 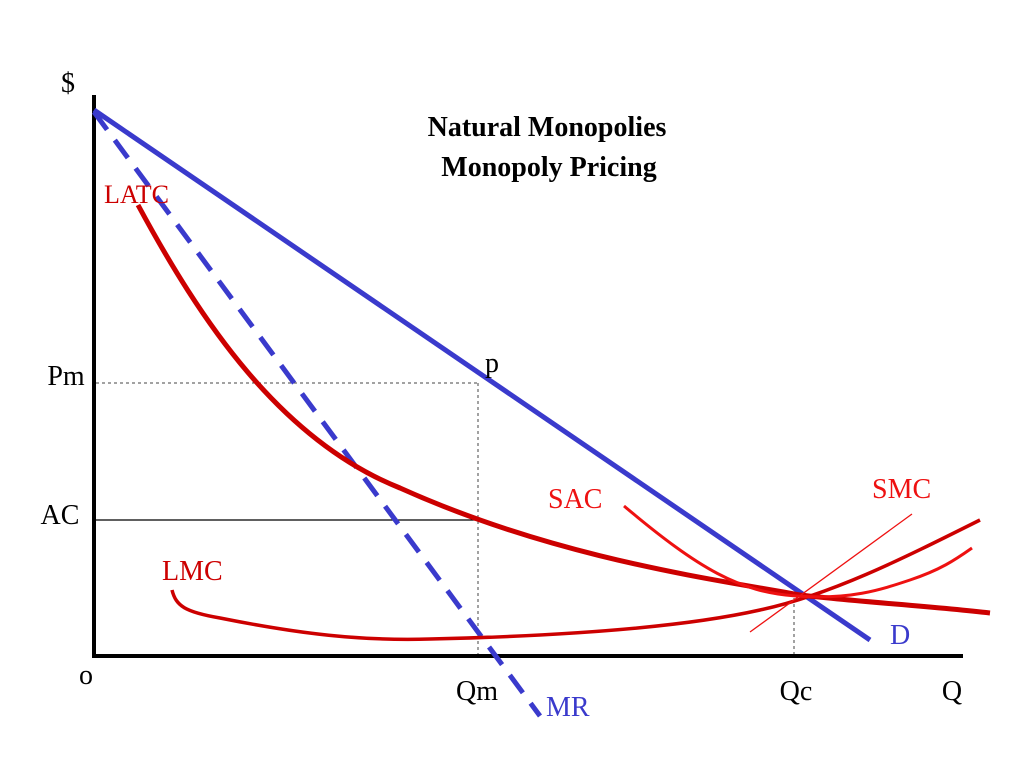 What do you see at coordinates (136, 194) in the screenshot?
I see `latc-label: LATC` at bounding box center [136, 194].